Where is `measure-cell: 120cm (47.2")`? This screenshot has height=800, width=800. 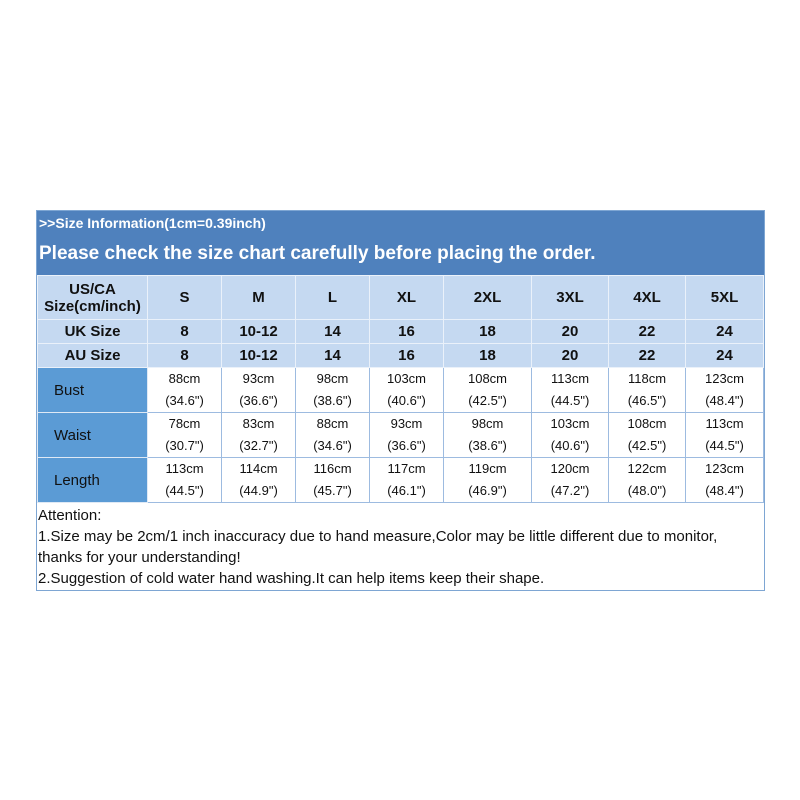 measure-cell: 120cm (47.2") is located at coordinates (570, 480).